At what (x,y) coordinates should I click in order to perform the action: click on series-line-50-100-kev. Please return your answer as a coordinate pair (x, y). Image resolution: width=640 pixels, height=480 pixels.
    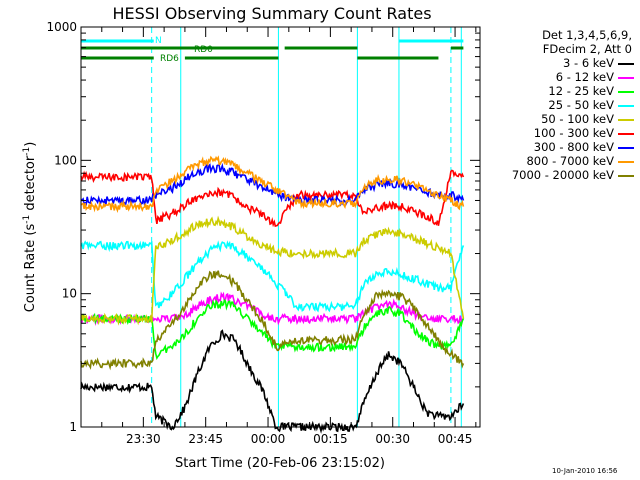
    Looking at the image, I should click on (272, 270).